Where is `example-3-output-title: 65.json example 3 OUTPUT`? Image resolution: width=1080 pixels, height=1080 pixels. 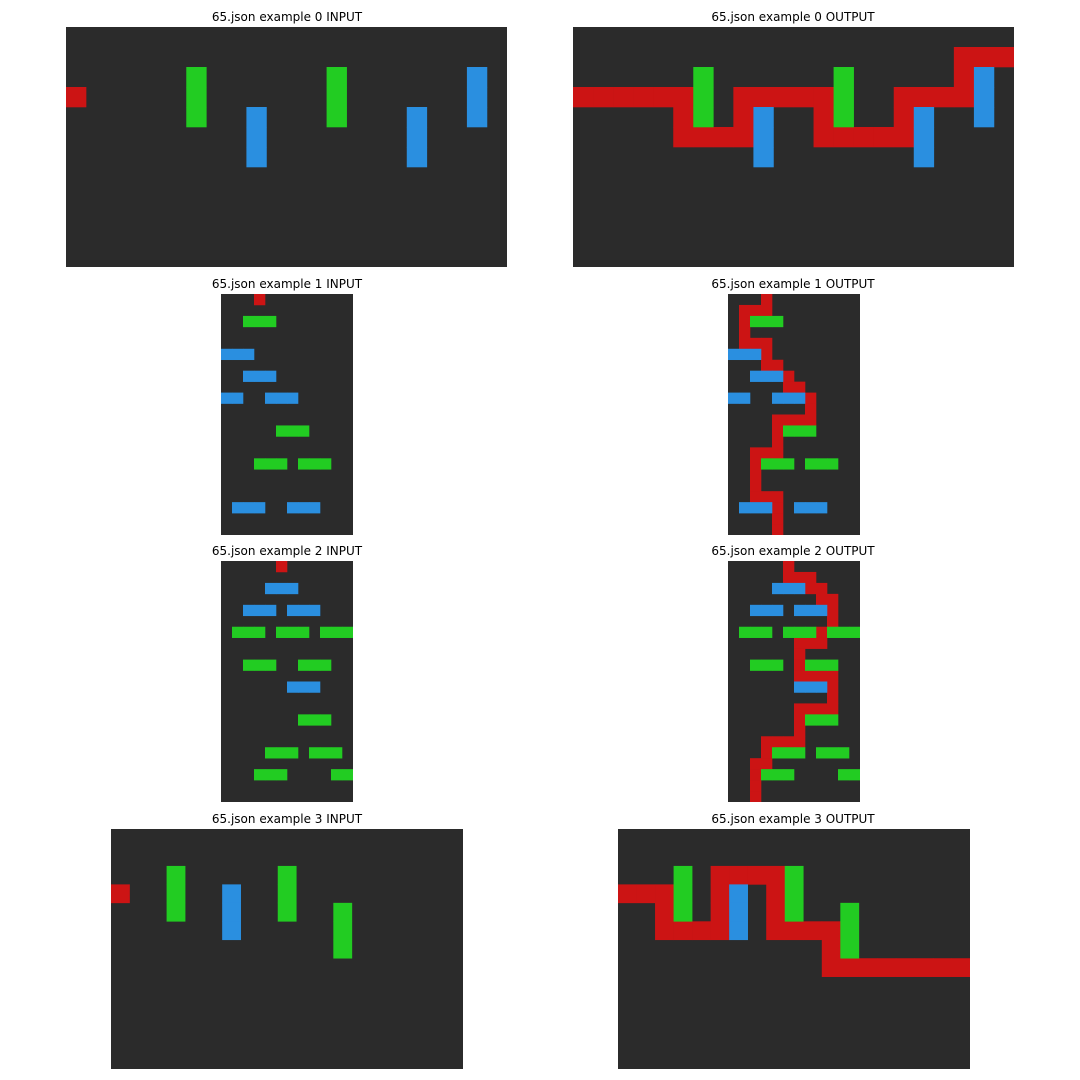 example-3-output-title: 65.json example 3 OUTPUT is located at coordinates (793, 819).